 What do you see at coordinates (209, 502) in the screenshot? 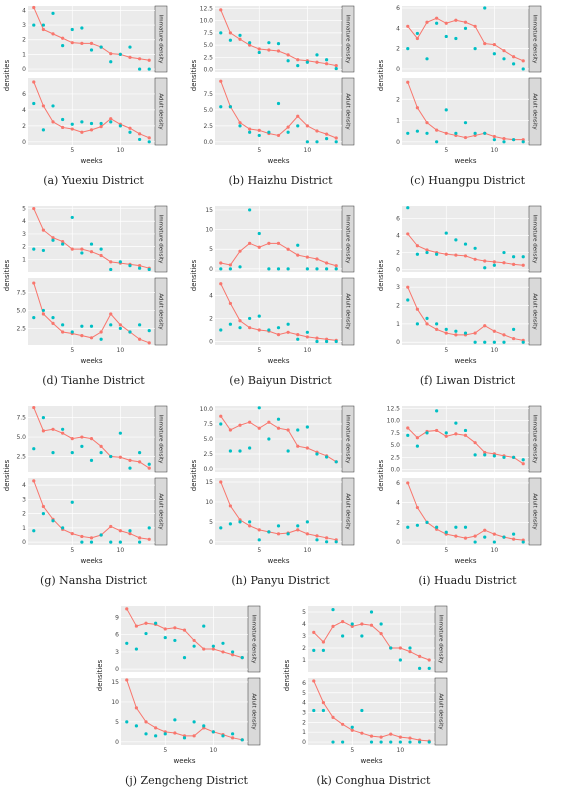
I see `y-tick-label: 10` at bounding box center [209, 502].